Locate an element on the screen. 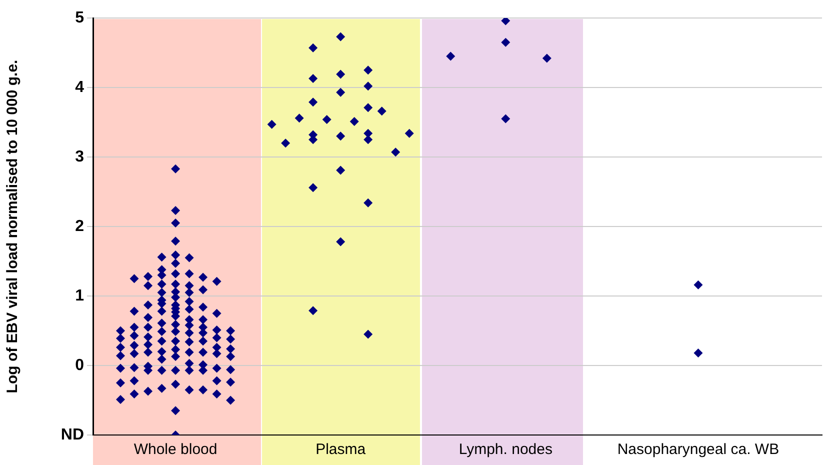 The image size is (828, 465). y-tick-label: 3 is located at coordinates (79, 157).